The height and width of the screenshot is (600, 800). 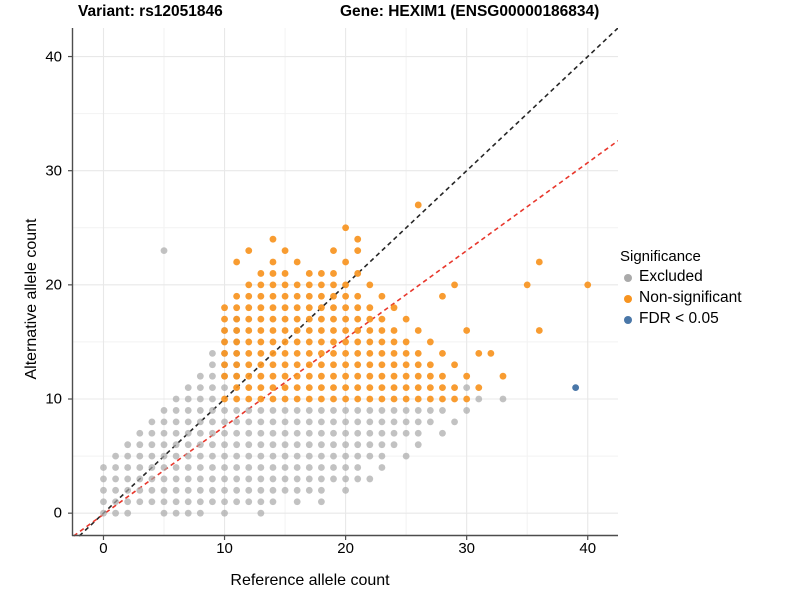 What do you see at coordinates (470, 11) in the screenshot?
I see `gene-title: Gene: HEXIM1 (ENSG00000186834)` at bounding box center [470, 11].